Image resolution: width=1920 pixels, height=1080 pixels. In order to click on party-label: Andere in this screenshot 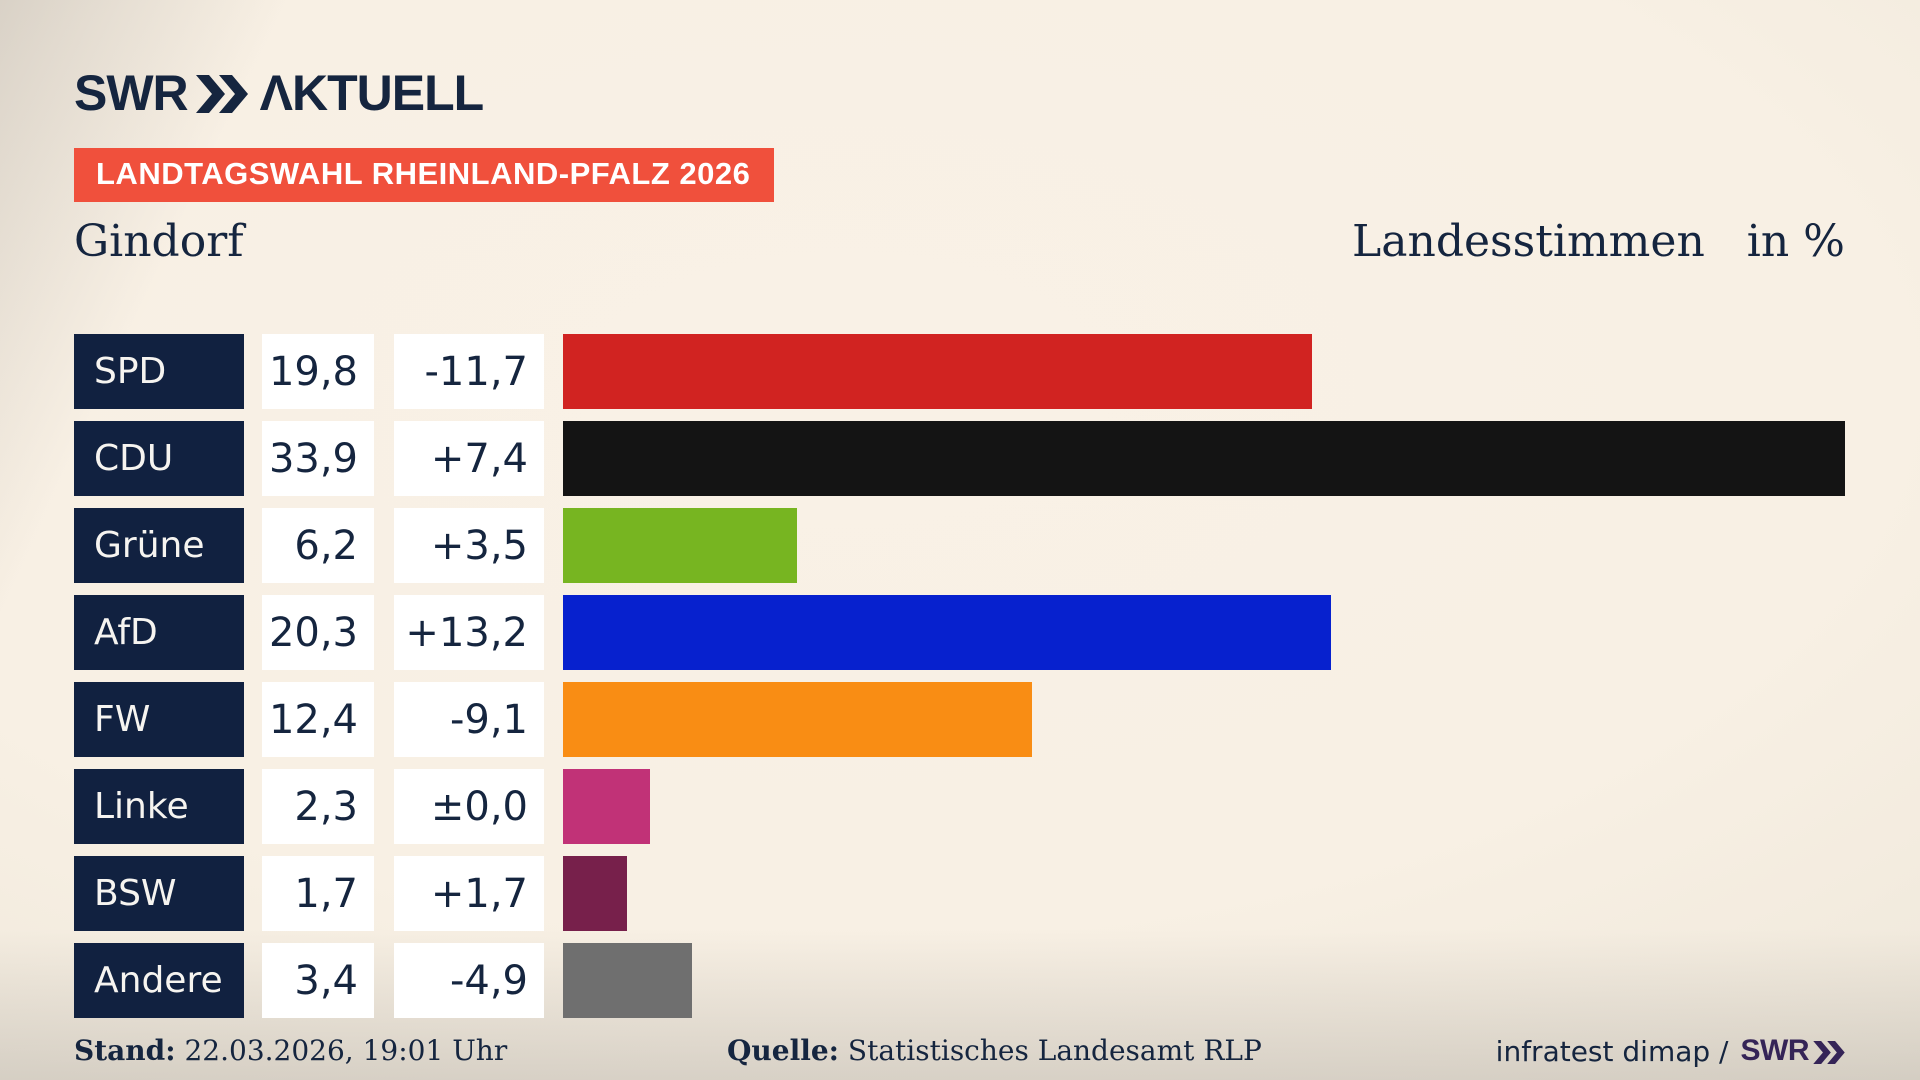, I will do `click(158, 980)`.